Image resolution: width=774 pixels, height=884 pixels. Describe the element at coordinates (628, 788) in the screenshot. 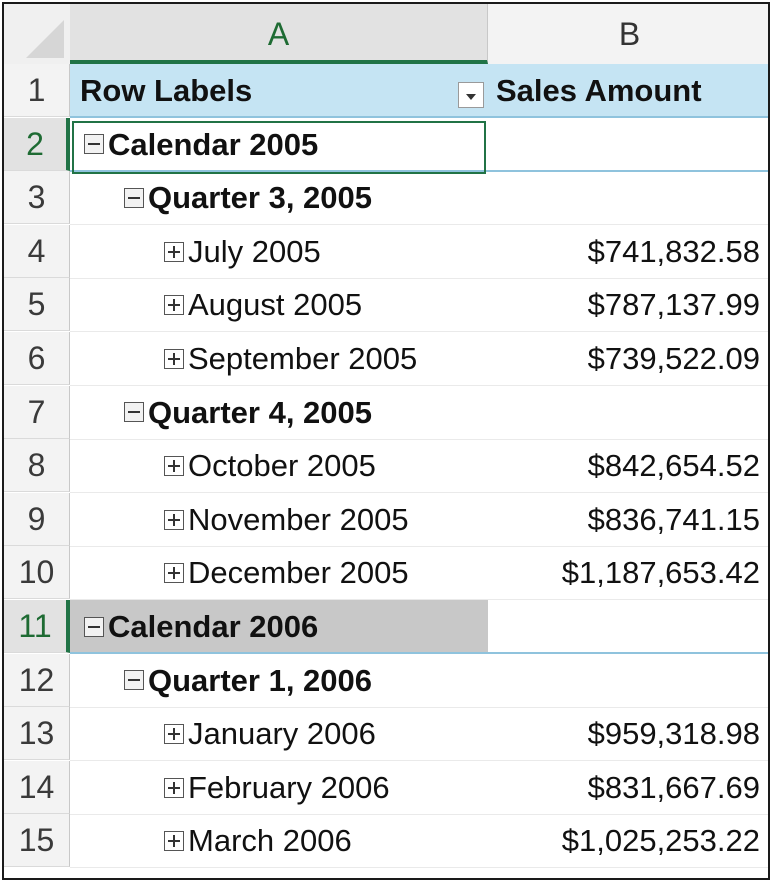

I see `sales-amount-cell: $831,667.69` at that location.